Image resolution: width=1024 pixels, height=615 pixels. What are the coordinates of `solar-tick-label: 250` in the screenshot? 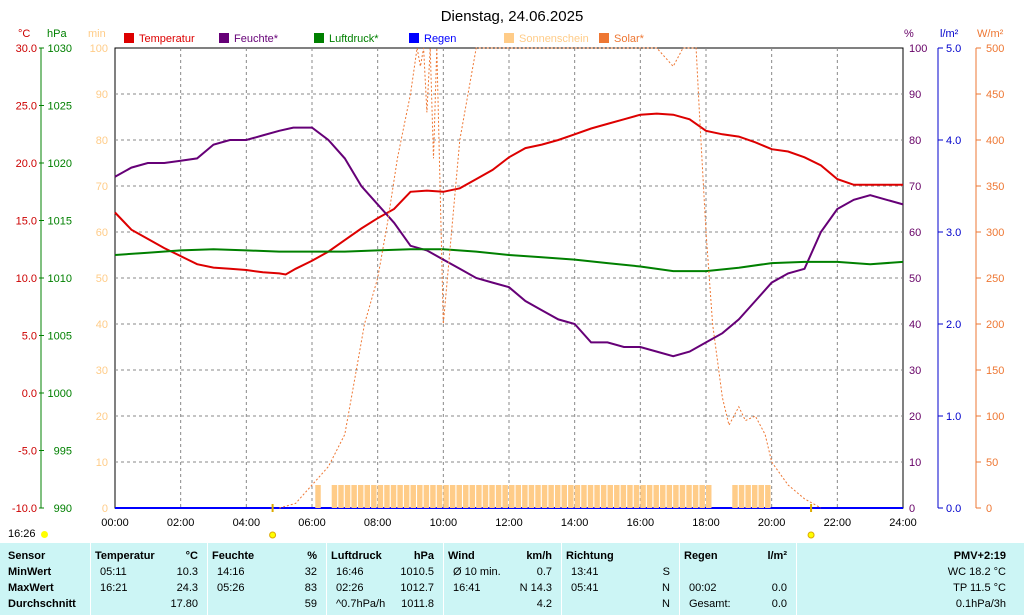 It's located at (995, 279).